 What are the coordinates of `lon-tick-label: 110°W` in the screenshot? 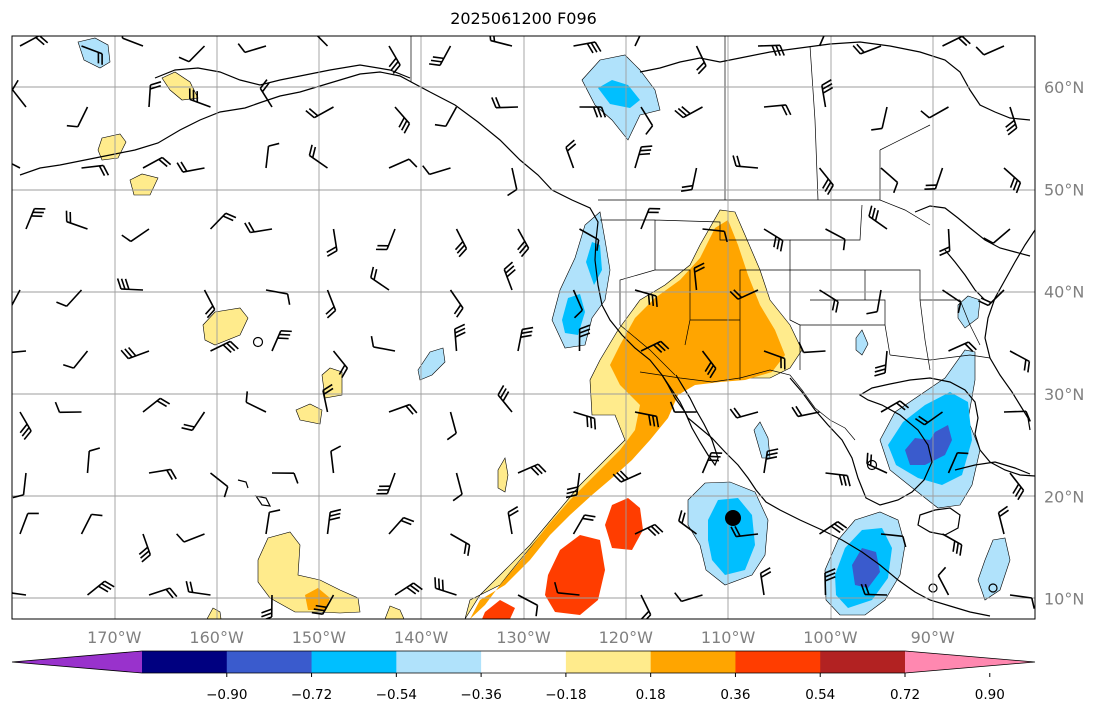 It's located at (728, 637).